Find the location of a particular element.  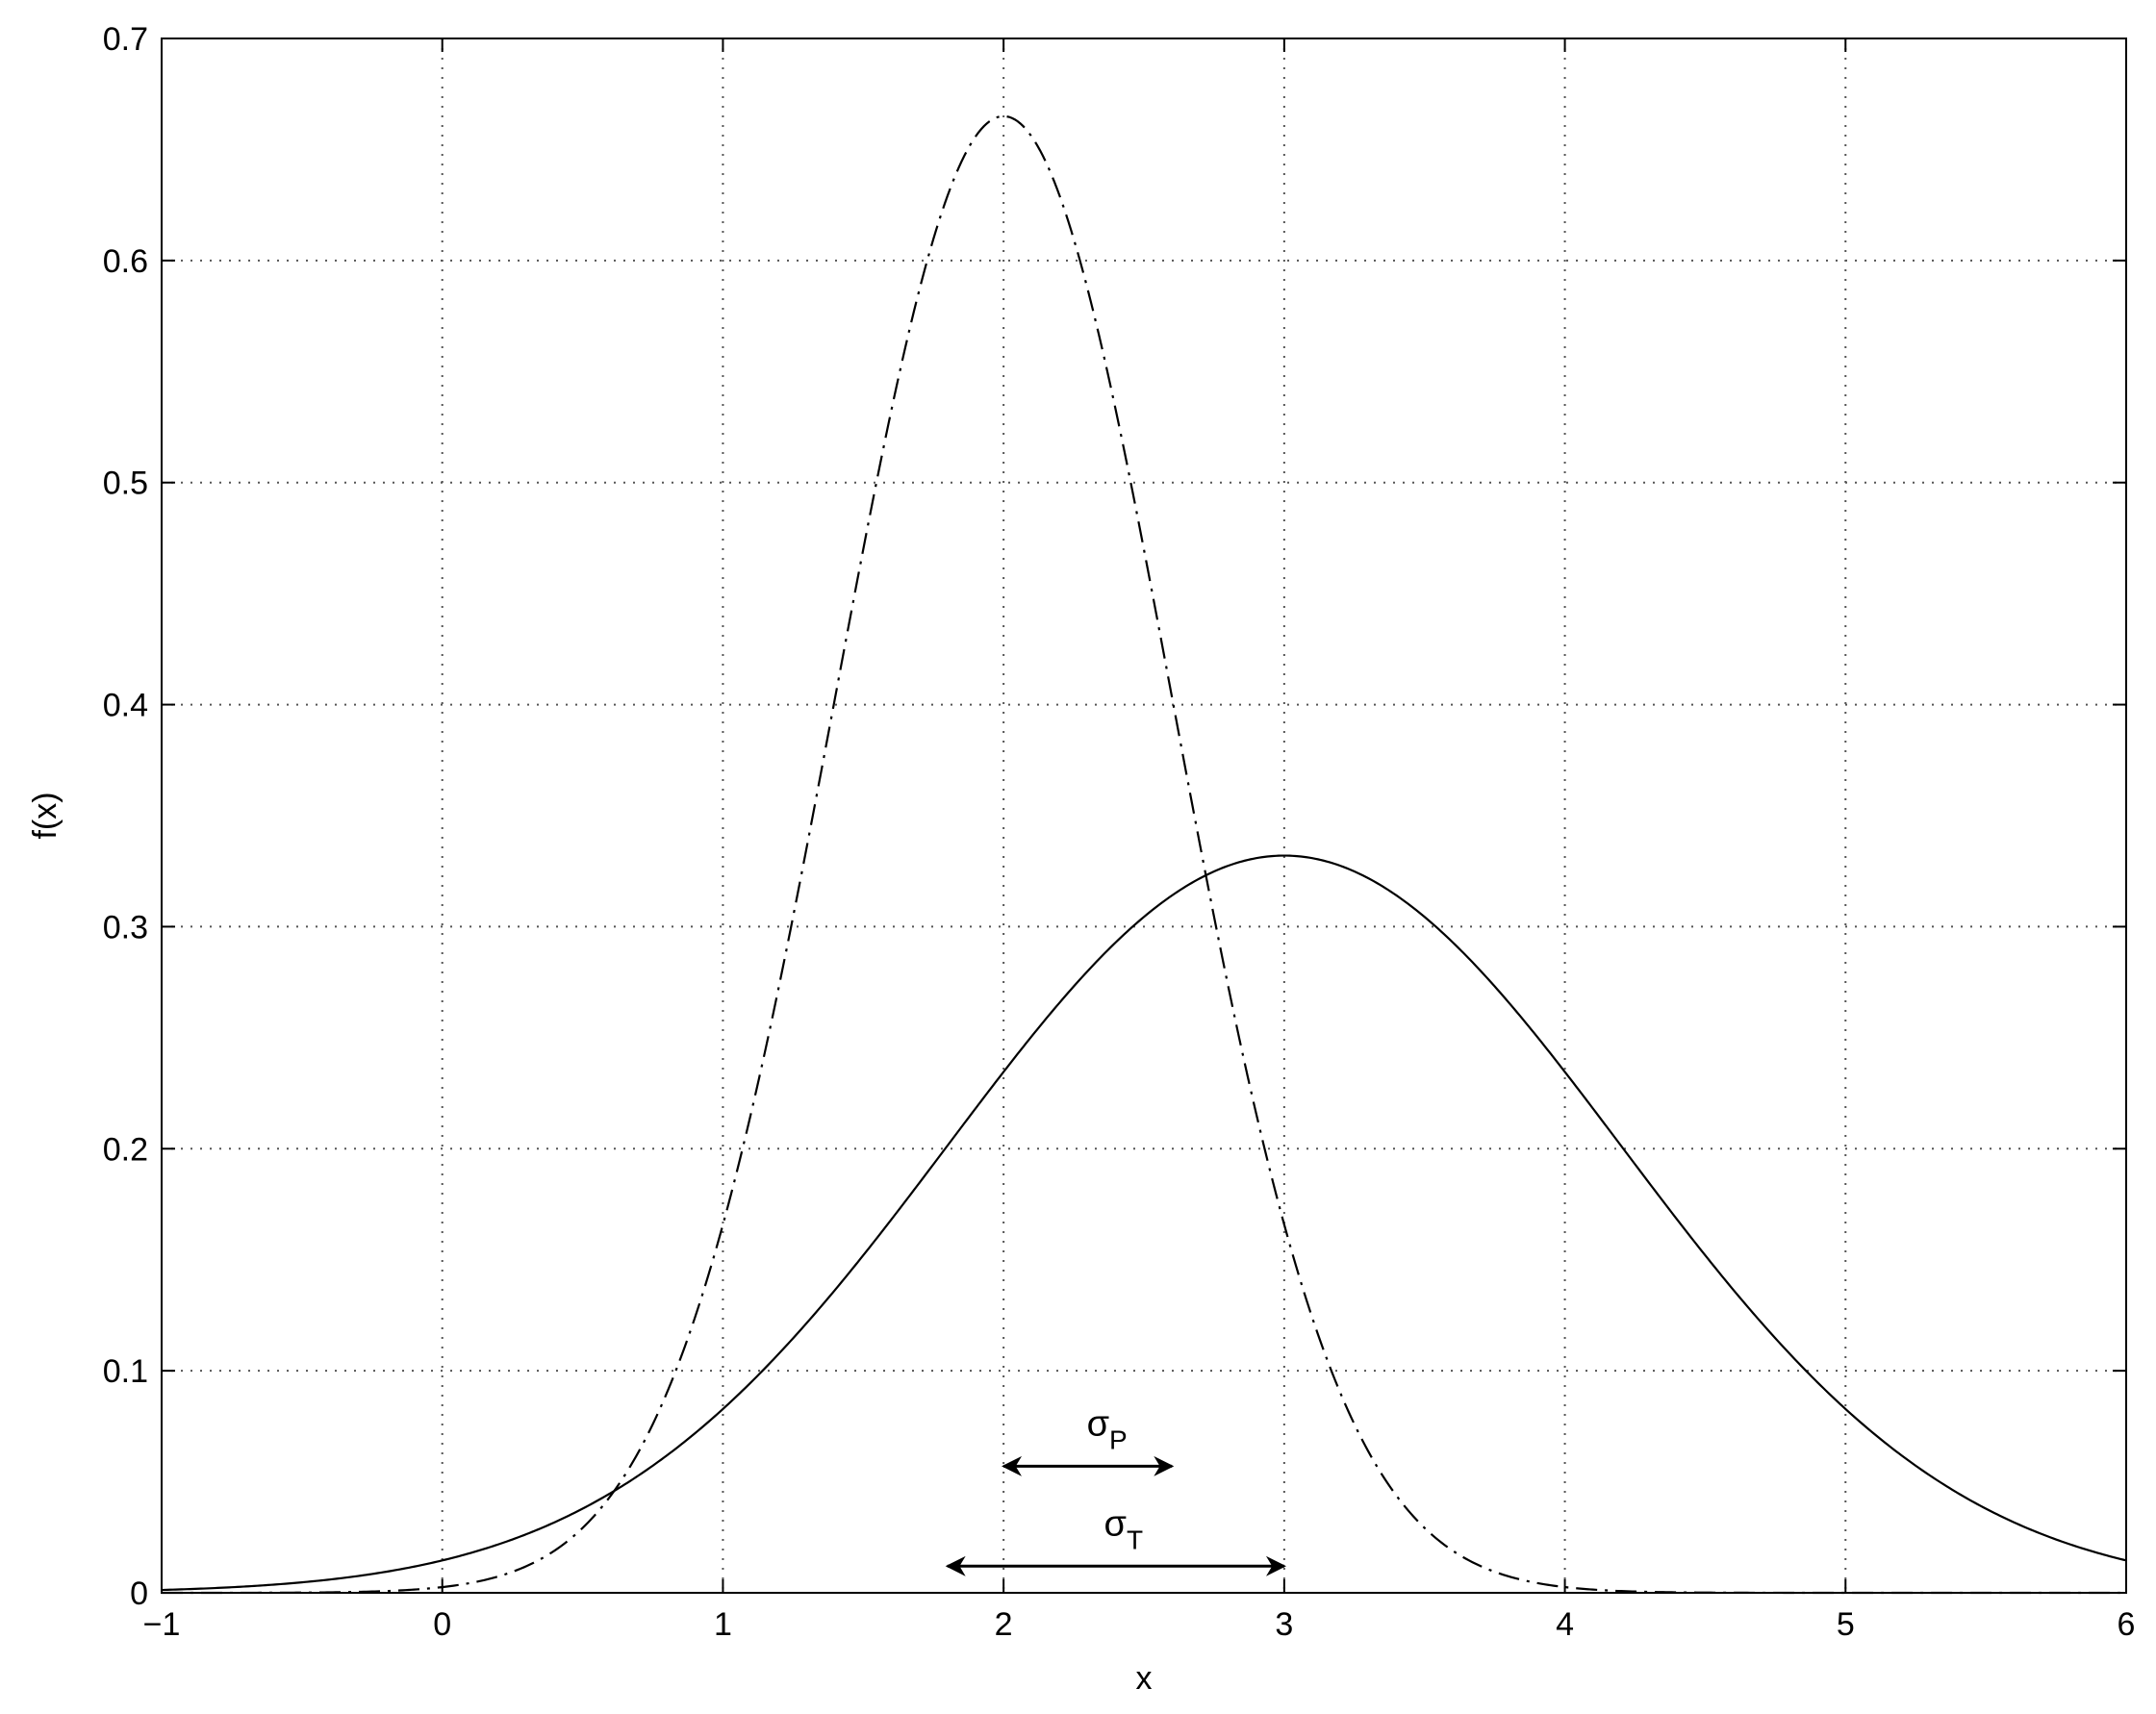

x-tick-label: −1 is located at coordinates (162, 1624).